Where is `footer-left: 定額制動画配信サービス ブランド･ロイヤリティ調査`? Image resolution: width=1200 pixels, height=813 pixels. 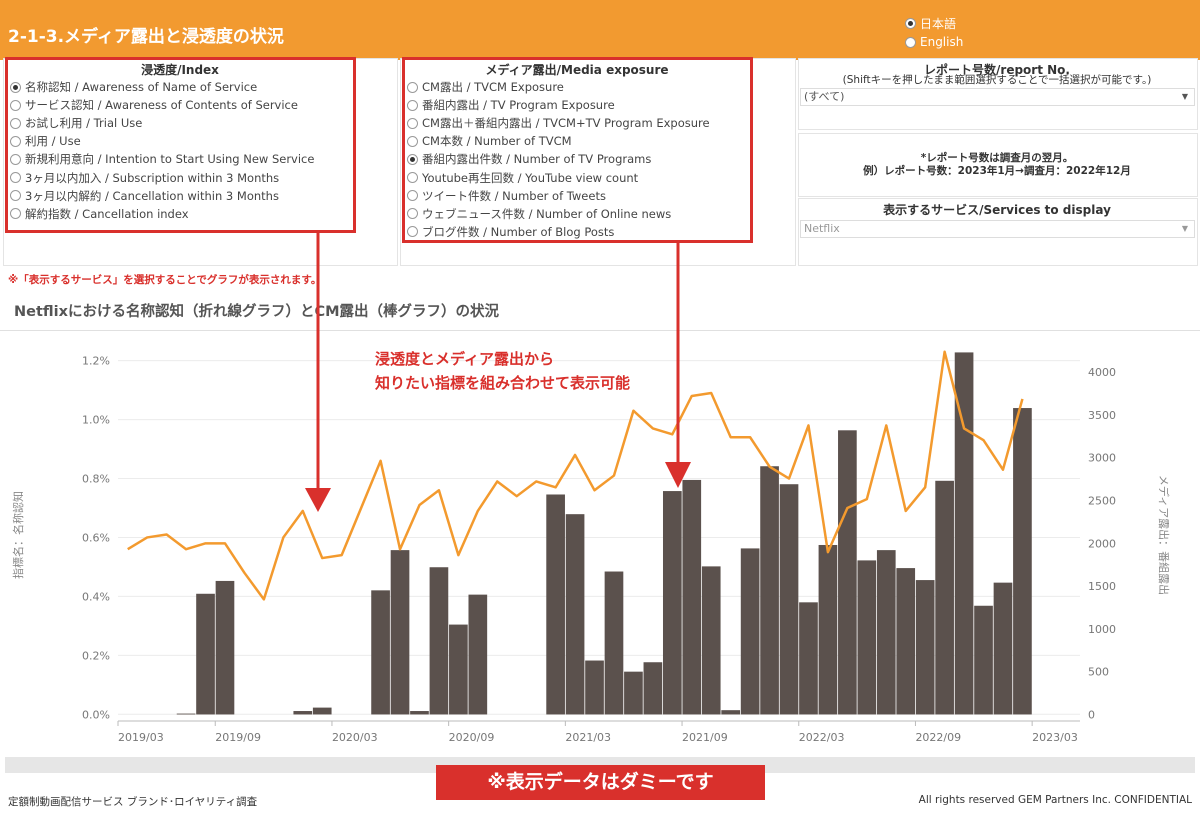
footer-left: 定額制動画配信サービス ブランド･ロイヤリティ調査 is located at coordinates (133, 802).